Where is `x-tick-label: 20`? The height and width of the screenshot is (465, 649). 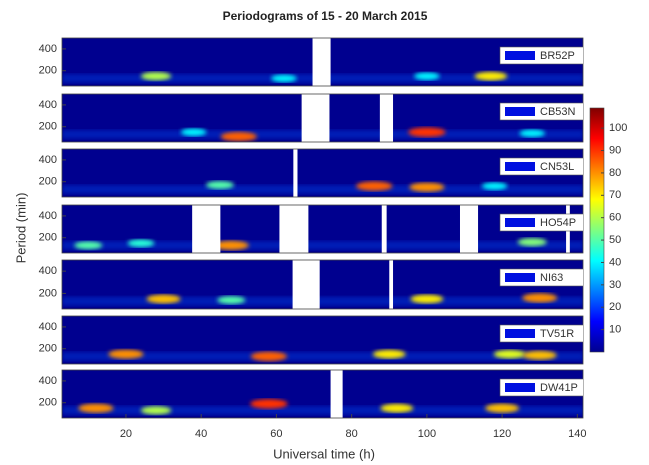
x-tick-label: 20 is located at coordinates (126, 434).